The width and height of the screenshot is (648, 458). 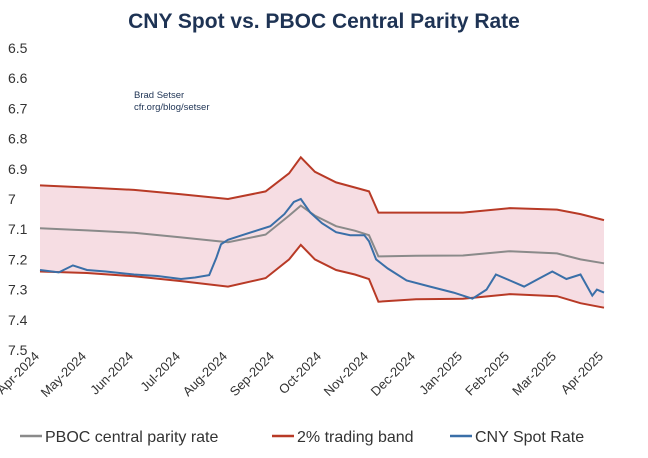 What do you see at coordinates (18, 108) in the screenshot?
I see `y-tick-label: 6.7` at bounding box center [18, 108].